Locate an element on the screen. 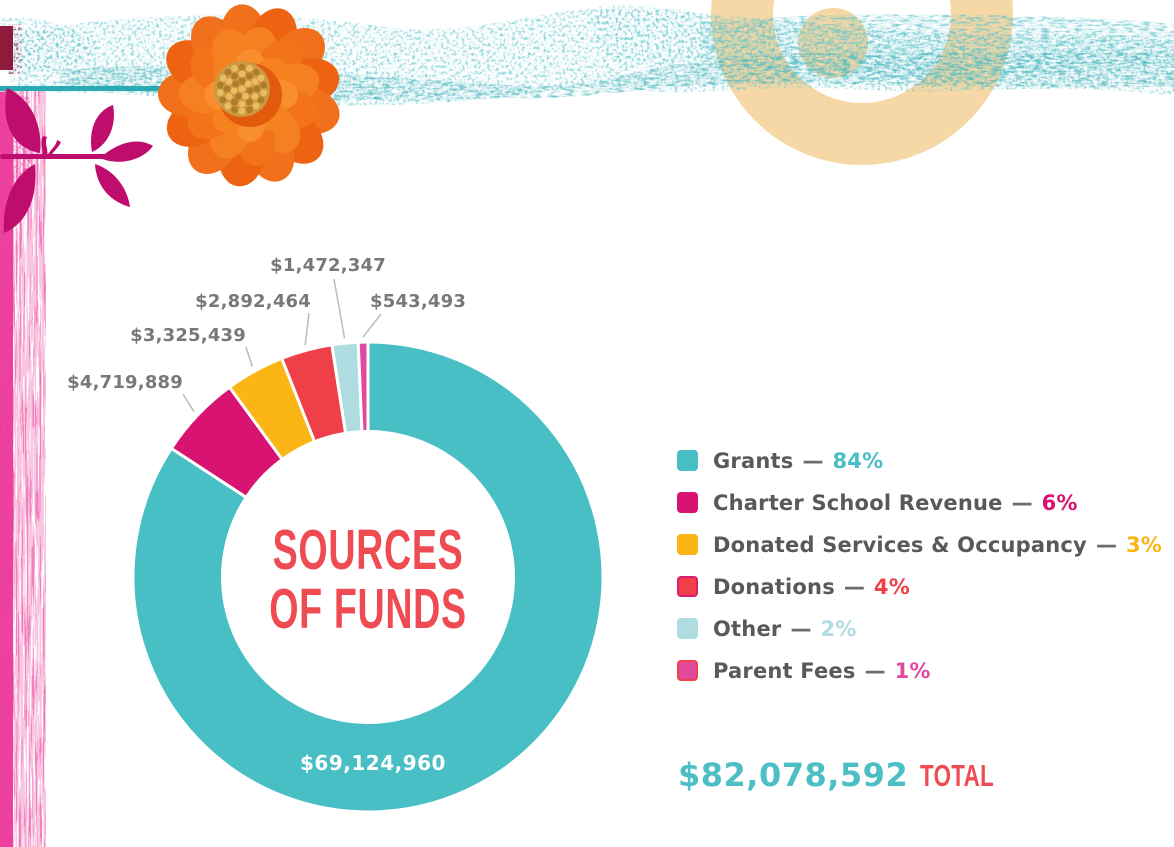 This screenshot has height=847, width=1174. total-suffix: TOTAL is located at coordinates (957, 775).